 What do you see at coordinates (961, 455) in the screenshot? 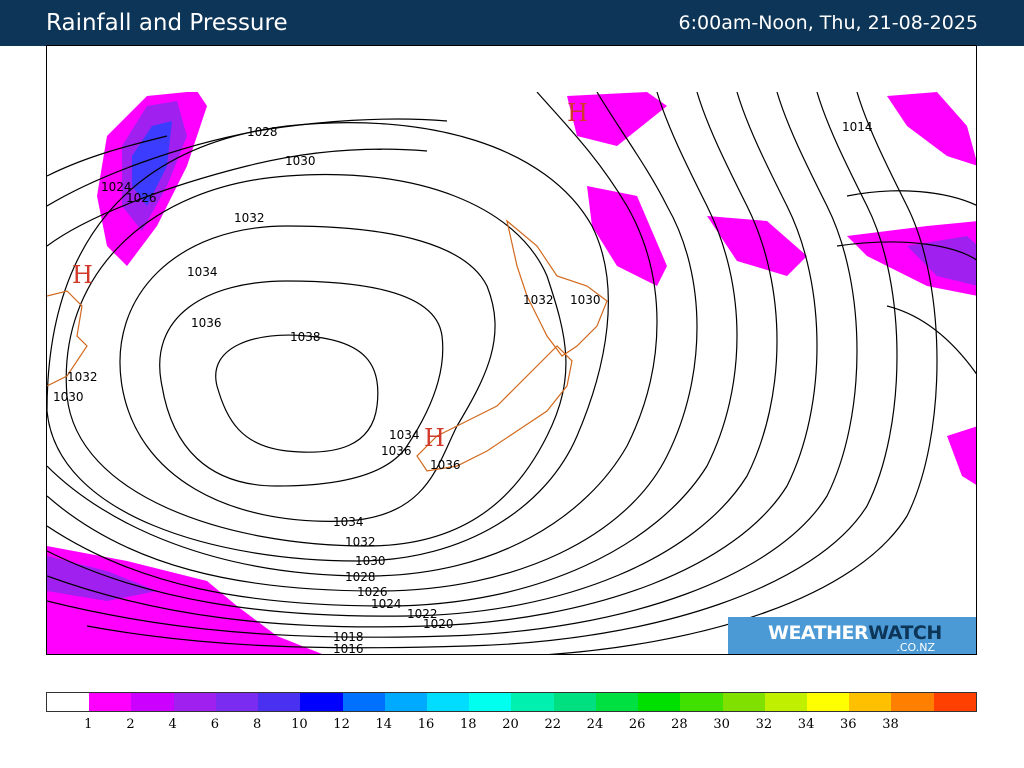
I see `rain-area-east-edge` at bounding box center [961, 455].